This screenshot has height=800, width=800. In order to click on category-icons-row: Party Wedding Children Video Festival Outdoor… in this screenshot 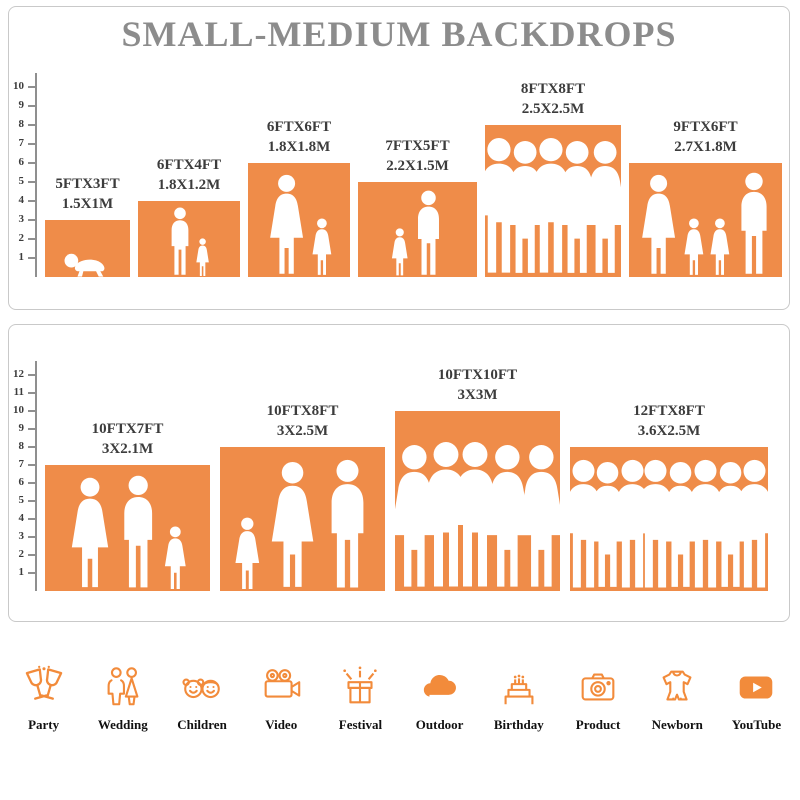, I will do `click(400, 698)`.